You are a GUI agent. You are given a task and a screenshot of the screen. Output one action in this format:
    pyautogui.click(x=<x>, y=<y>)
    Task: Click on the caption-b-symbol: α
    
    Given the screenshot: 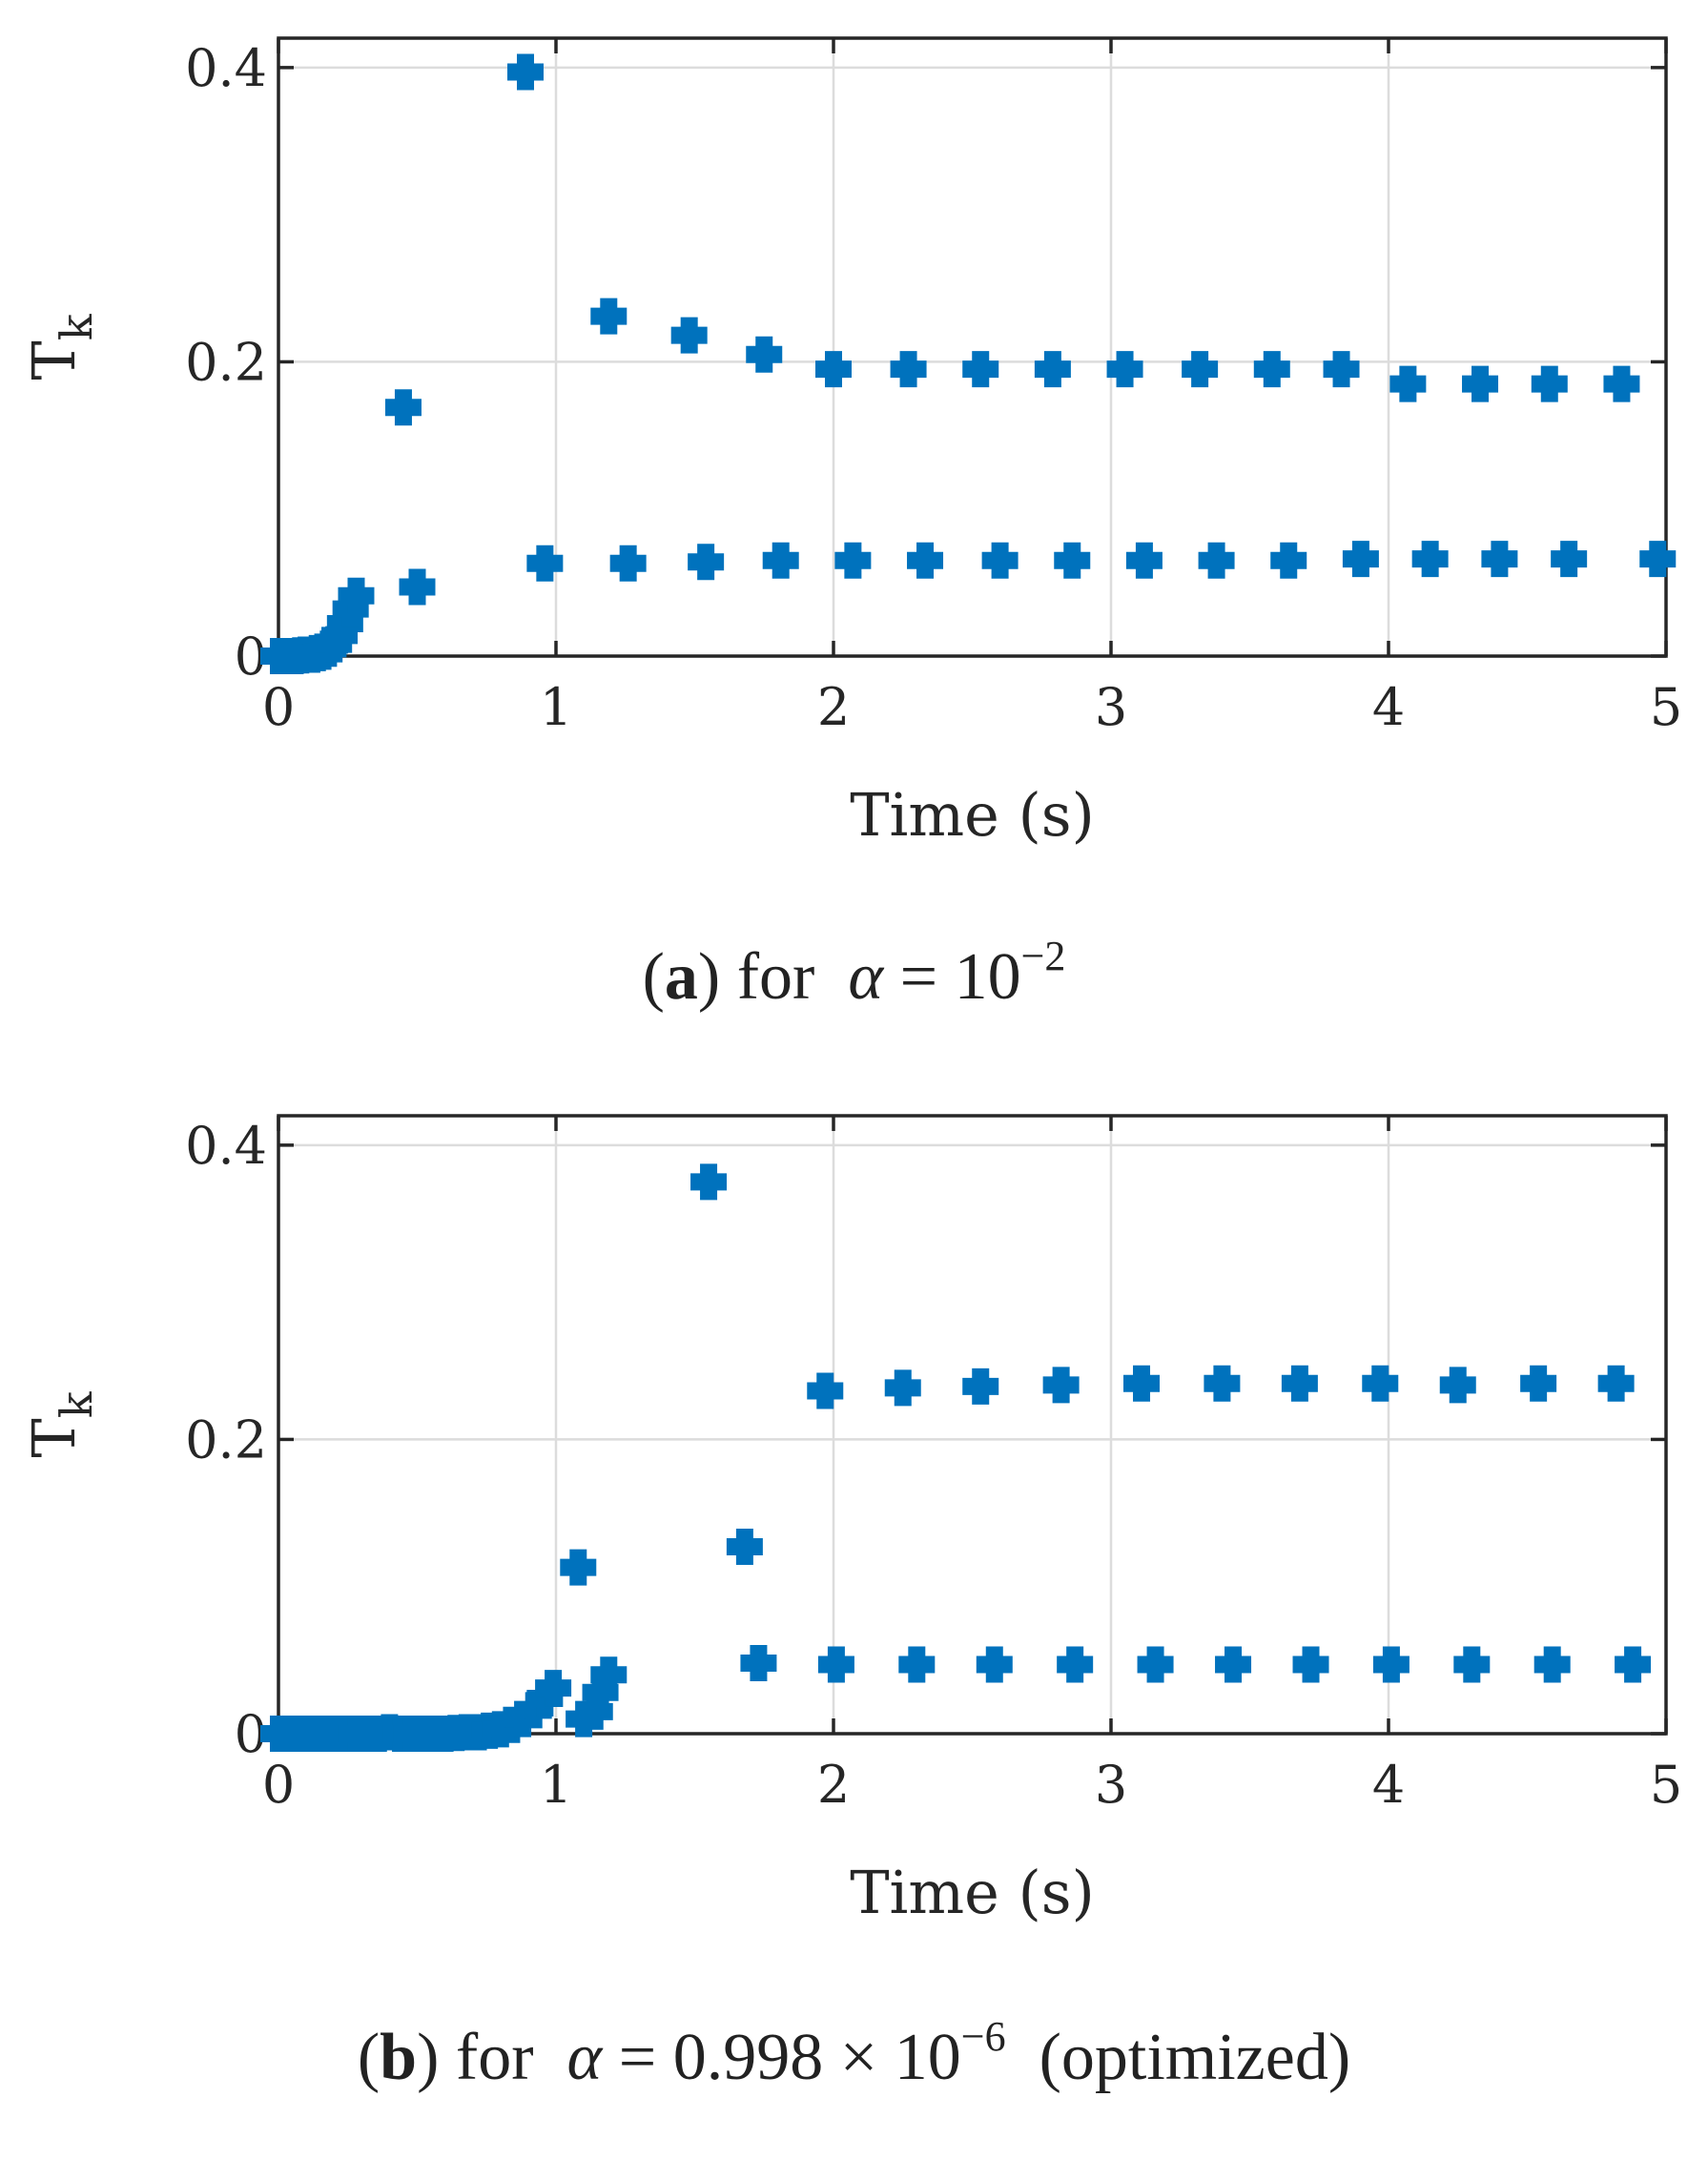 What is the action you would take?
    pyautogui.click(x=584, y=2057)
    